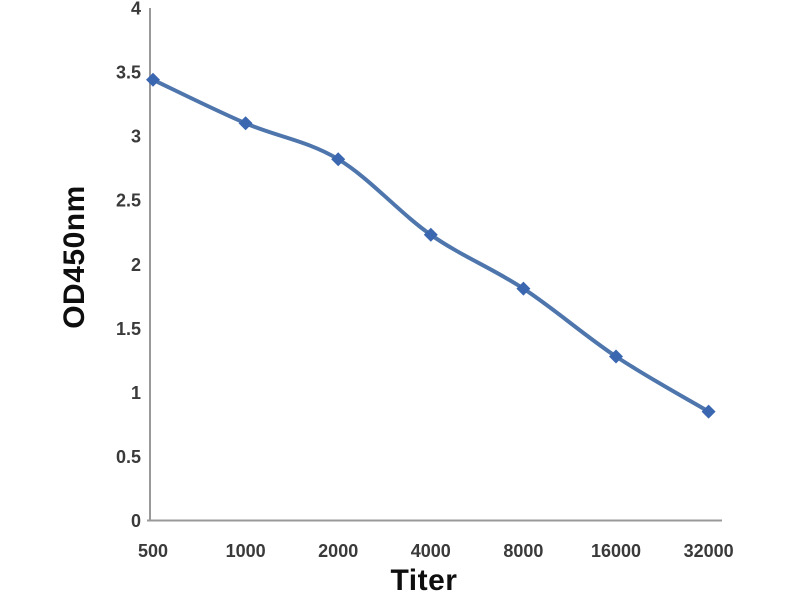  I want to click on x-tick-label: 500, so click(153, 551).